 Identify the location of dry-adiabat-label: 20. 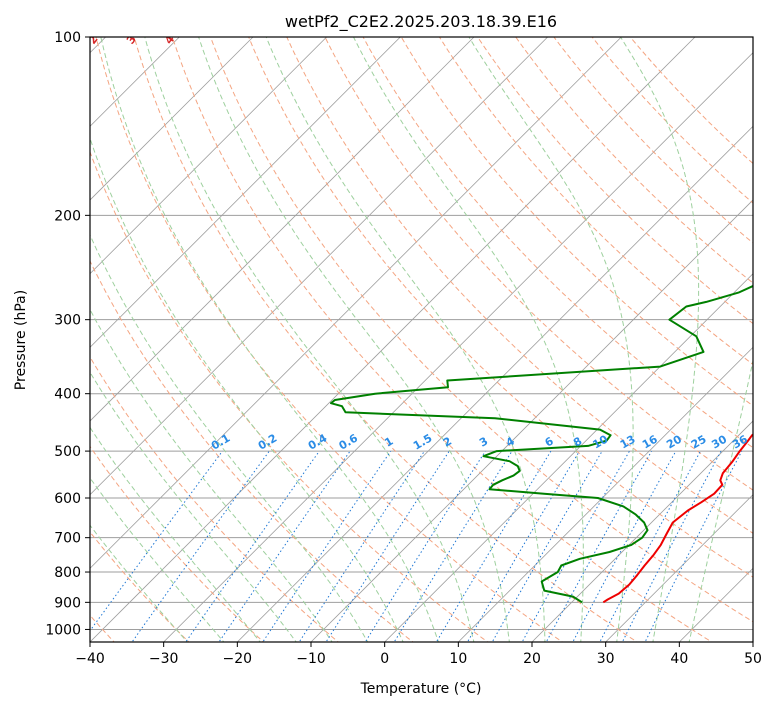
(96, 36).